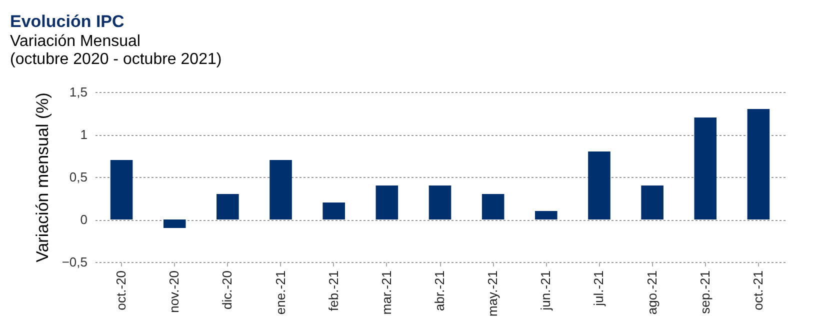 This screenshot has width=821, height=326. What do you see at coordinates (333, 290) in the screenshot?
I see `x-tick-label: feb.-21` at bounding box center [333, 290].